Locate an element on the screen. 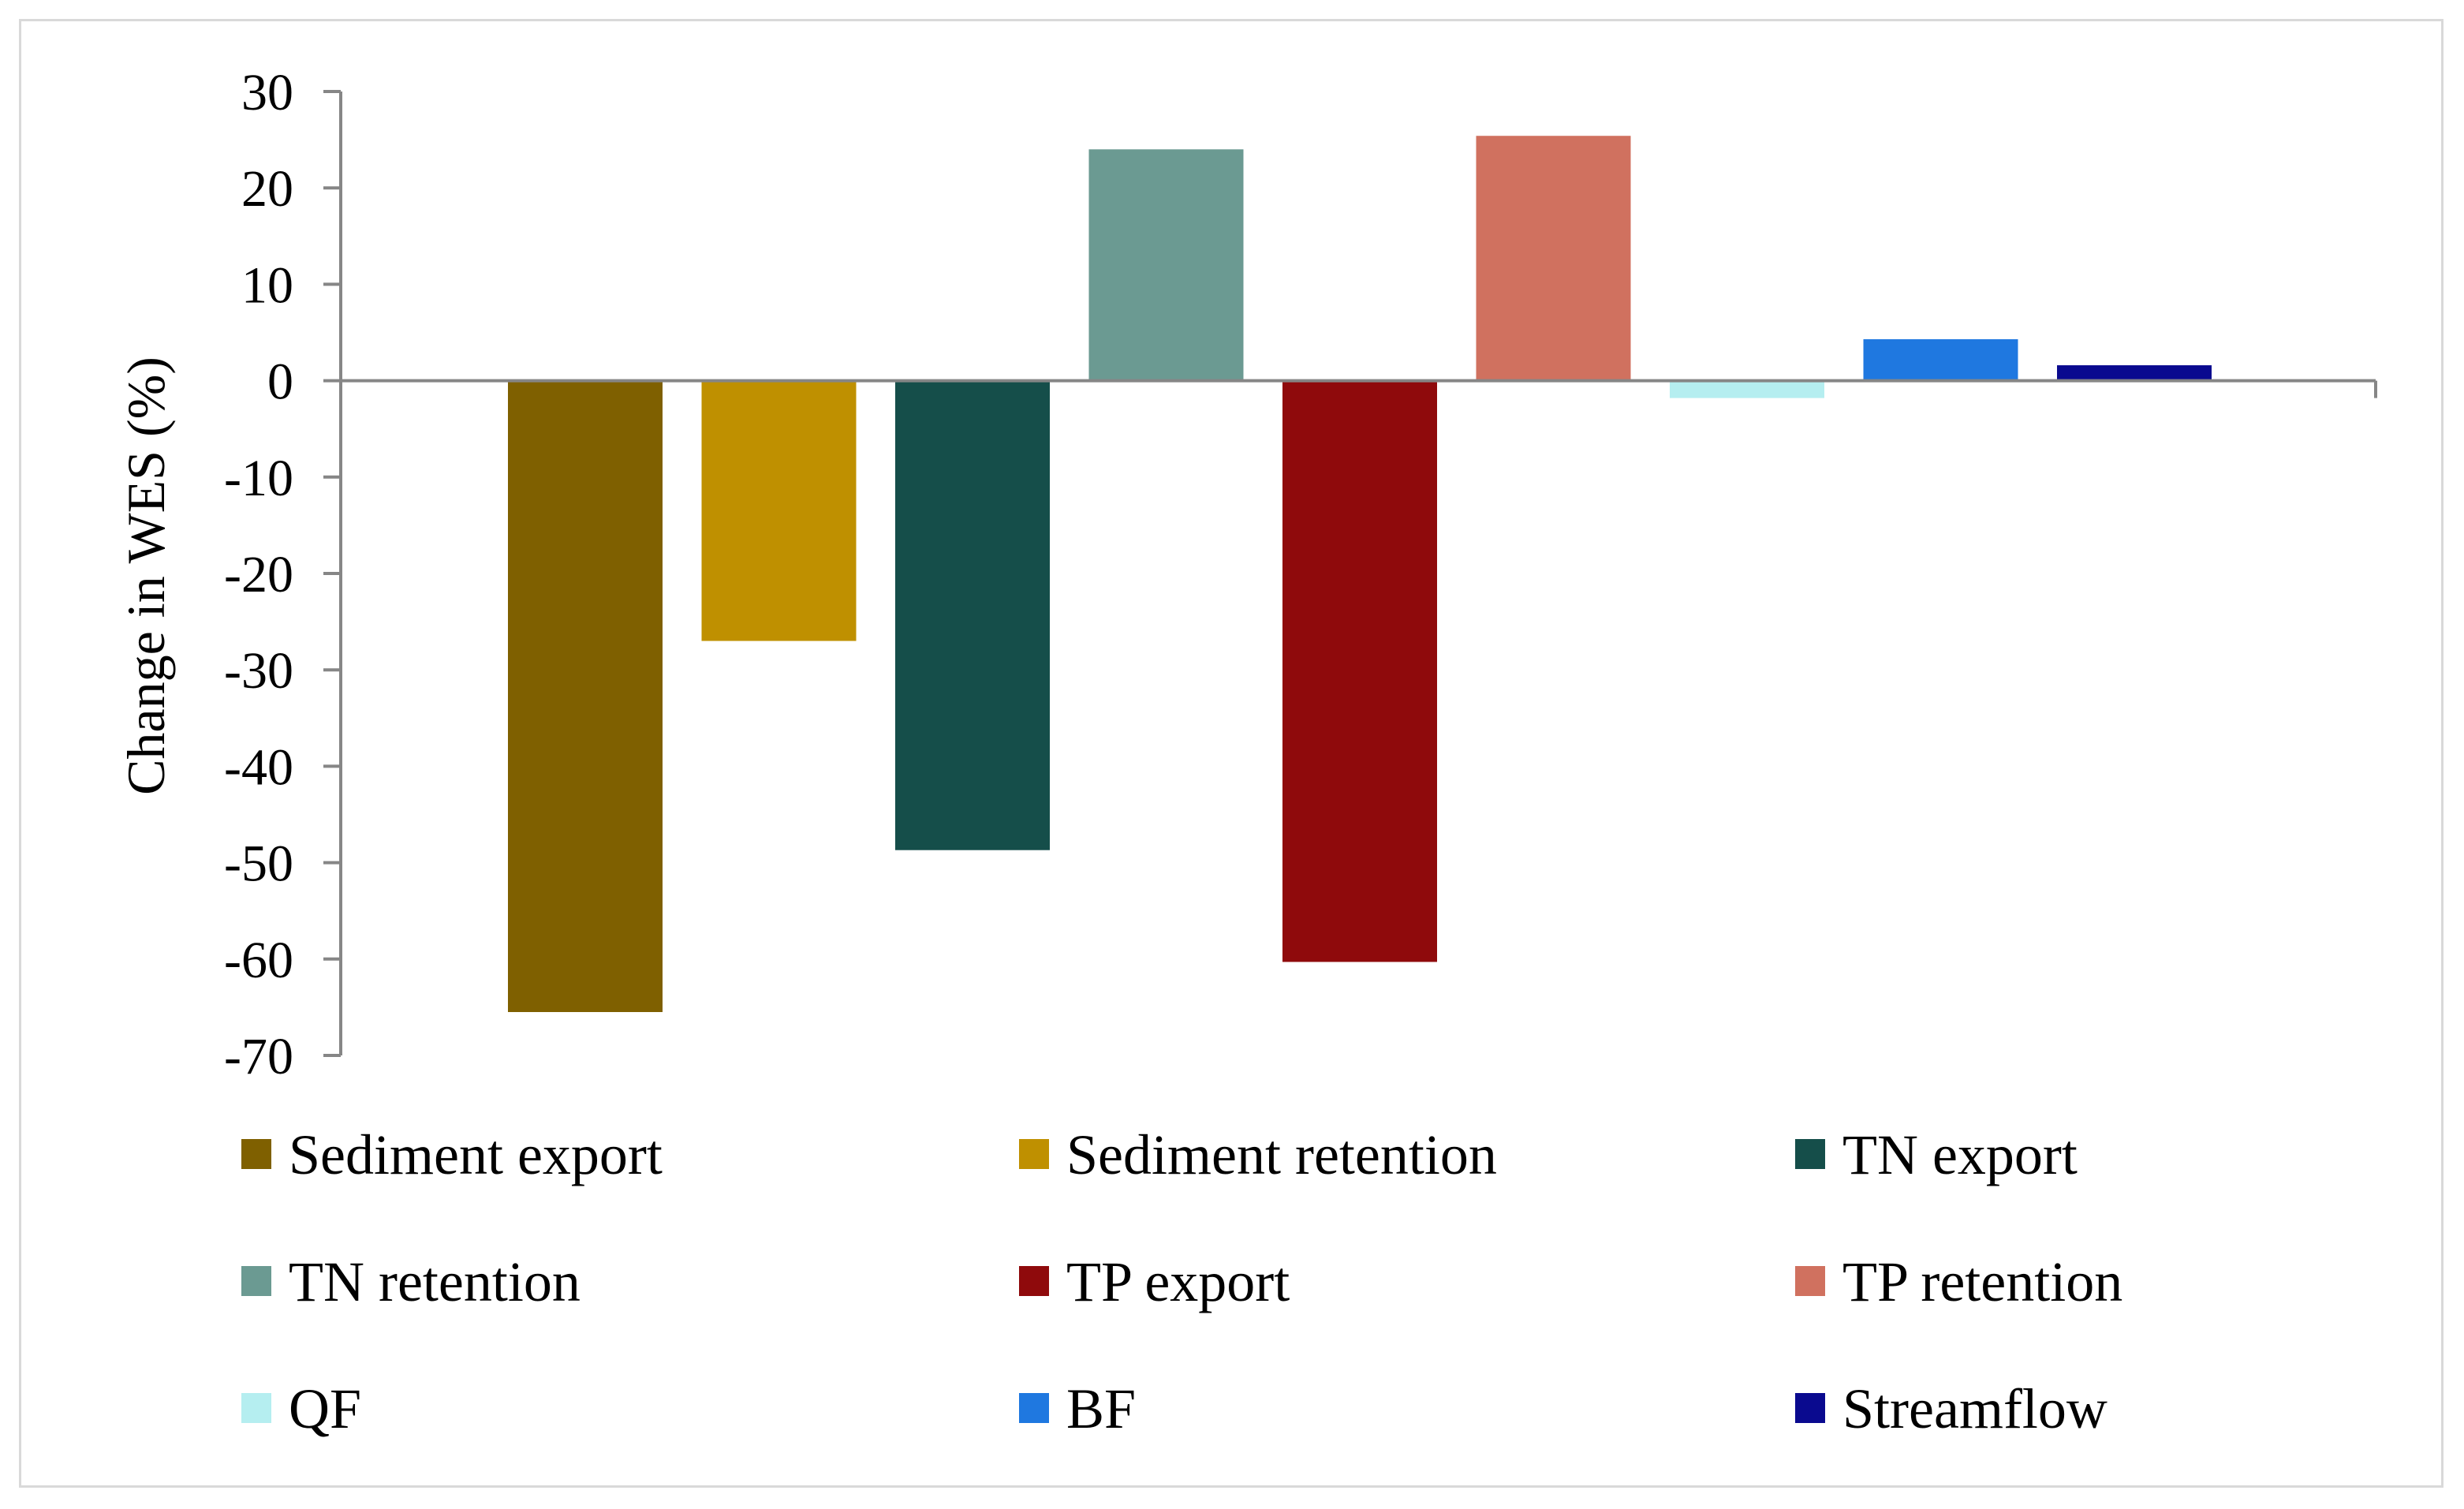  y-tick-label: 10 is located at coordinates (267, 285).